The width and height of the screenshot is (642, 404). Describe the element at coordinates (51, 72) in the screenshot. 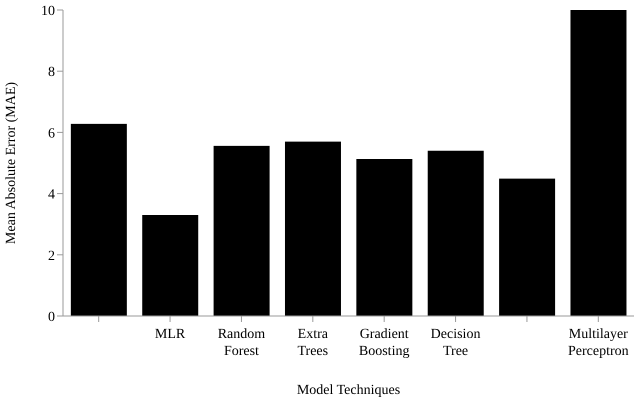

I see `y-tick-label: 8` at that location.